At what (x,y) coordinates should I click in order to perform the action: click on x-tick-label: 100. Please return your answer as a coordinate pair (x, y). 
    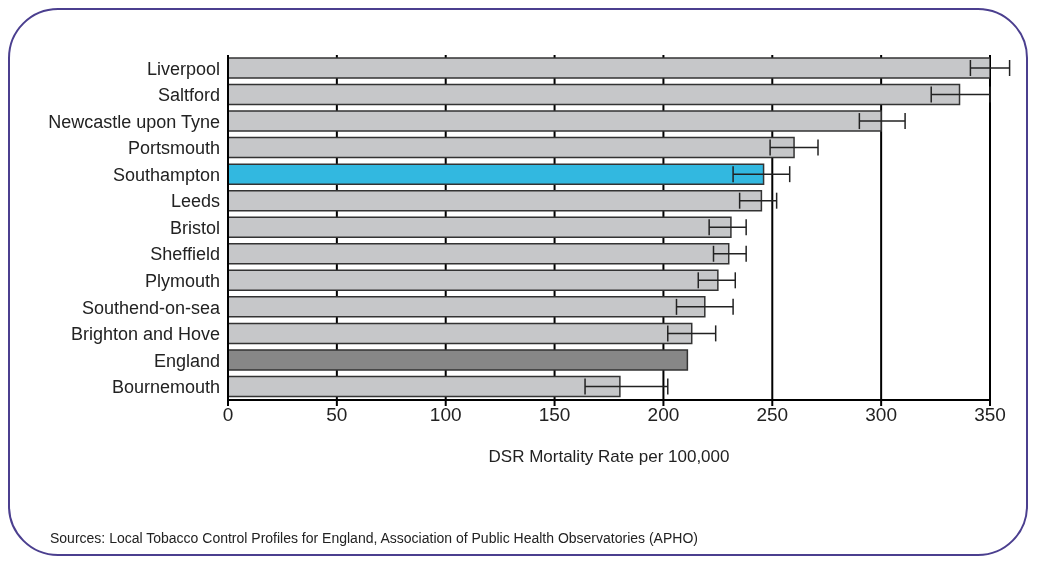
    Looking at the image, I should click on (445, 415).